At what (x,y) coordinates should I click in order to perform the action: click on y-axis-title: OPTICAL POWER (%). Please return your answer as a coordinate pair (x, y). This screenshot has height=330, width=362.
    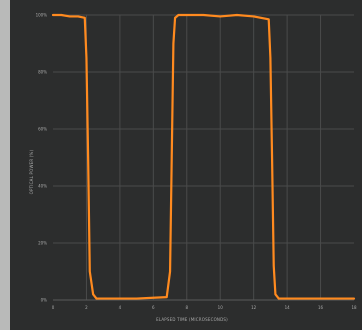
    Looking at the image, I should click on (31, 171).